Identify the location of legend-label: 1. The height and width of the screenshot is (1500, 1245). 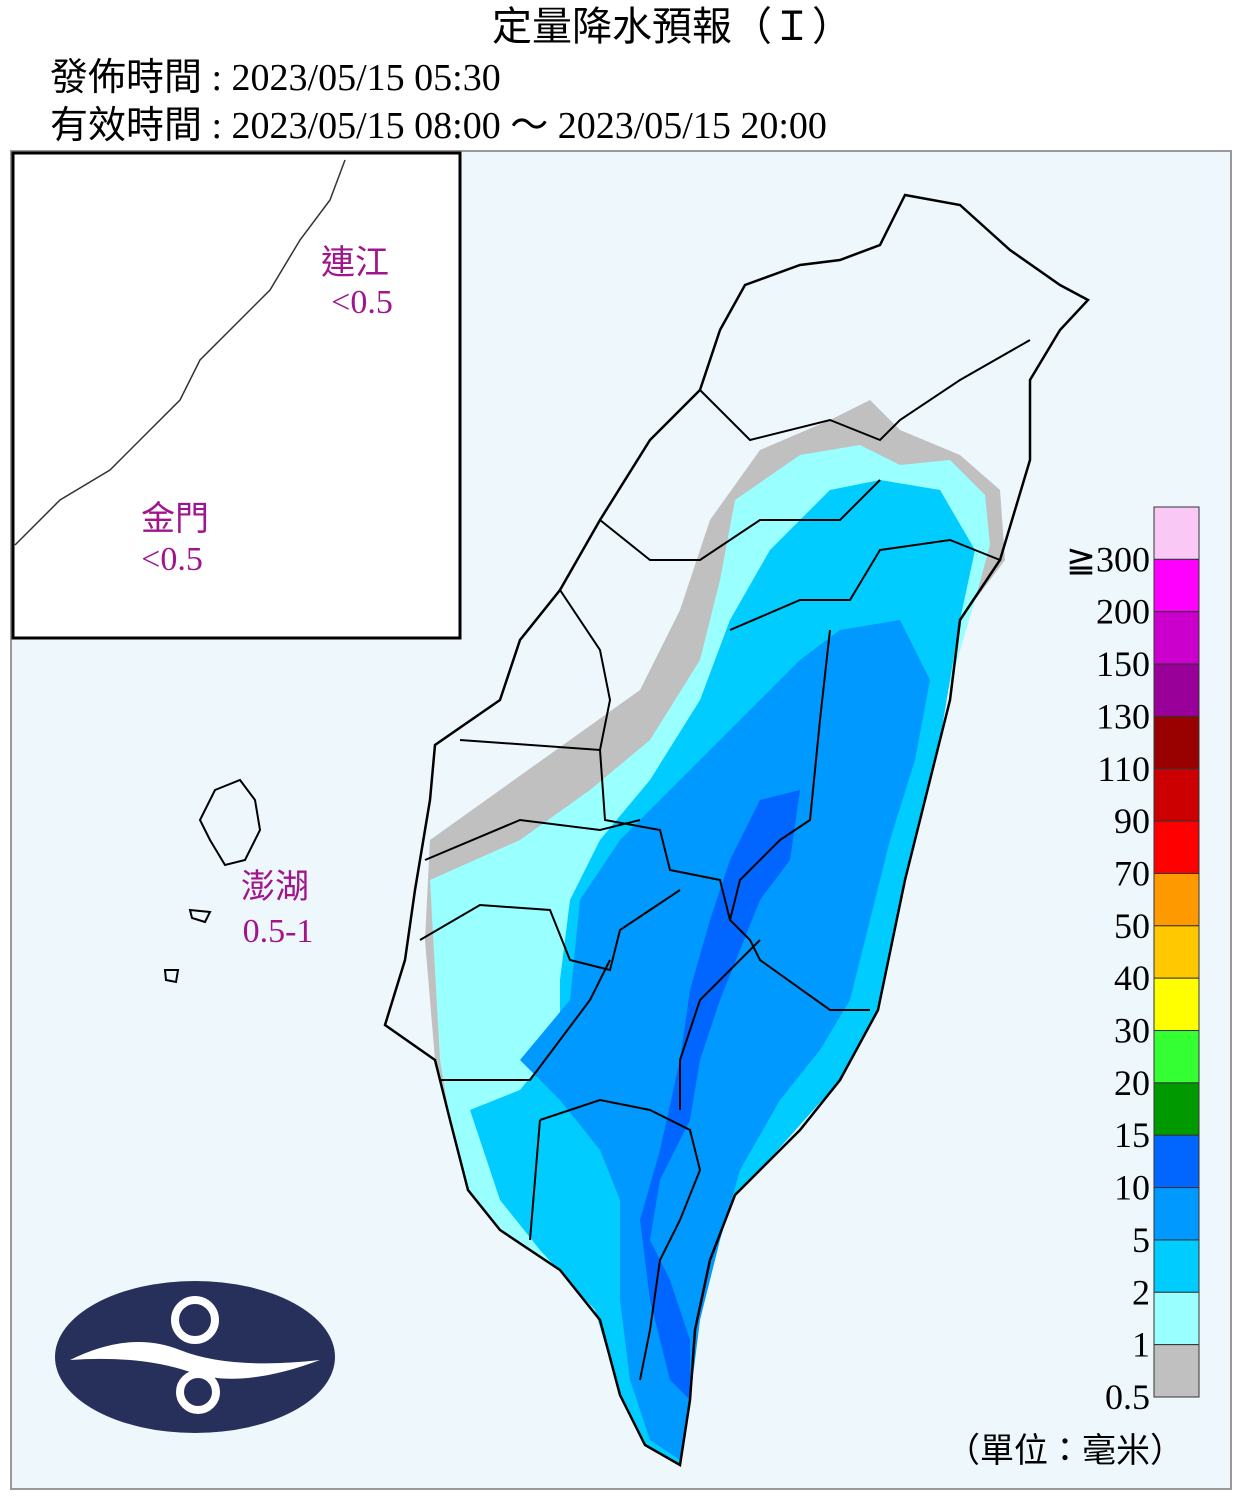
(1141, 1345).